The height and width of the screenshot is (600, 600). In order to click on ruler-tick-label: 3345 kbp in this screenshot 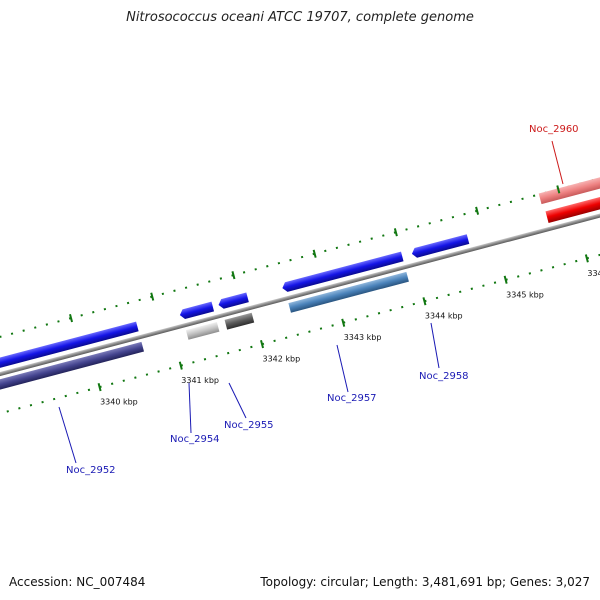, I will do `click(525, 294)`.